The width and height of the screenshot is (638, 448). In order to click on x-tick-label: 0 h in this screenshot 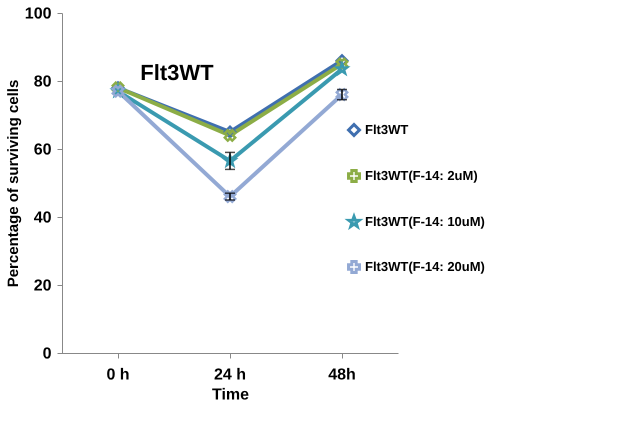, I will do `click(118, 375)`.